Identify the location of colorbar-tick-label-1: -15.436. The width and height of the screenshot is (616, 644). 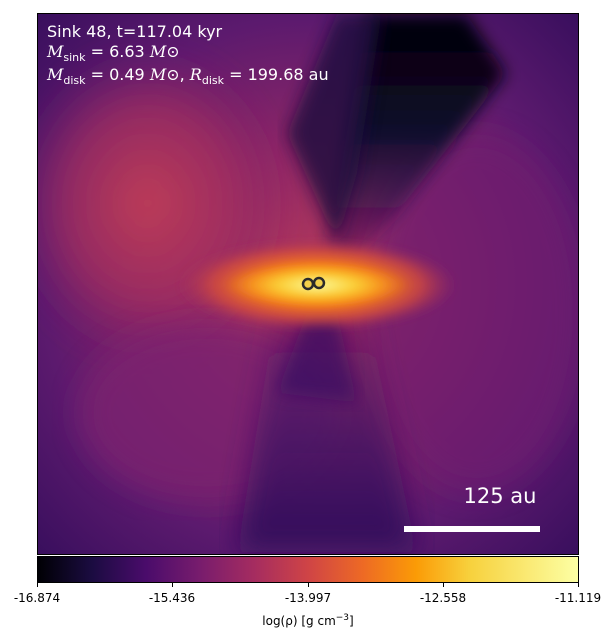
(172, 598).